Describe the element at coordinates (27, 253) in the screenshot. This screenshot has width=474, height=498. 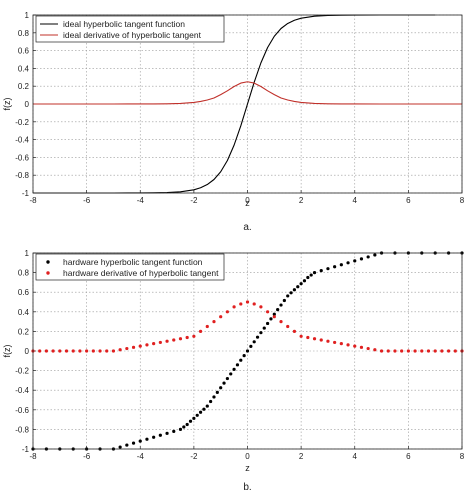
I see `y-tick-label: 1` at that location.